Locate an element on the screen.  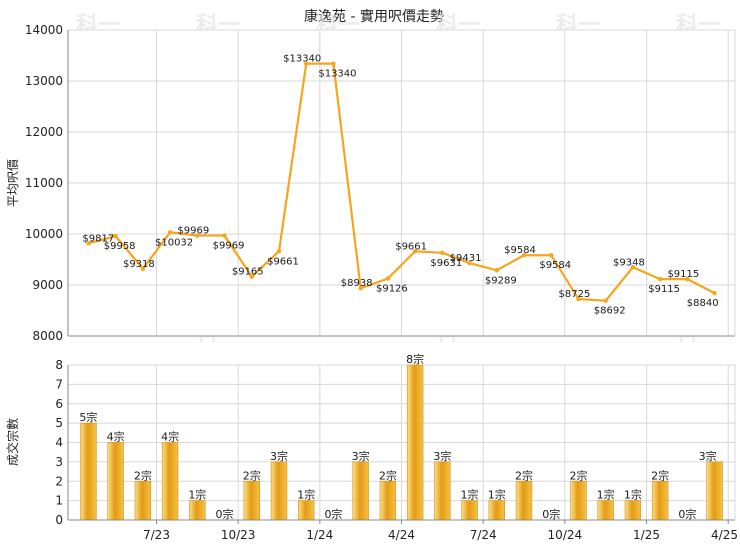
price-data-label: $9348 is located at coordinates (629, 262).